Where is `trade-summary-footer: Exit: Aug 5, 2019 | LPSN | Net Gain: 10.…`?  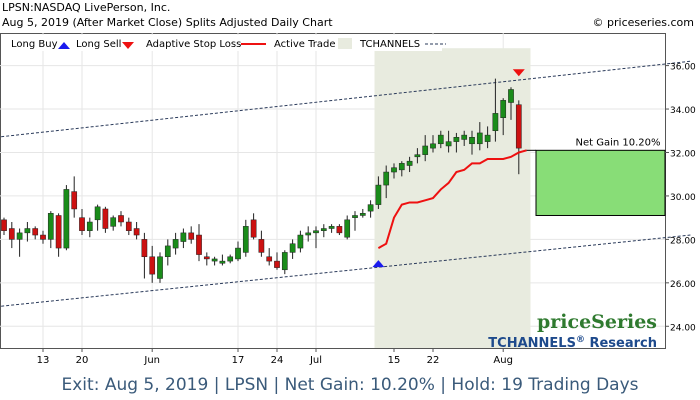
trade-summary-footer: Exit: Aug 5, 2019 | LPSN | Net Gain: 10.… is located at coordinates (350, 385).